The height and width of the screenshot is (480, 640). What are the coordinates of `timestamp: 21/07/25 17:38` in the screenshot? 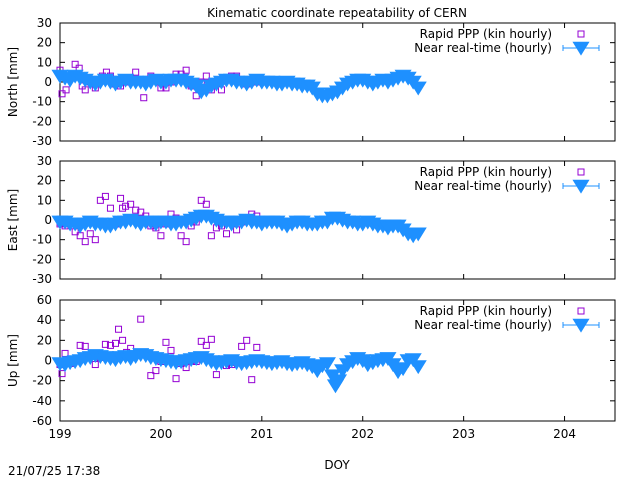 It's located at (54, 471).